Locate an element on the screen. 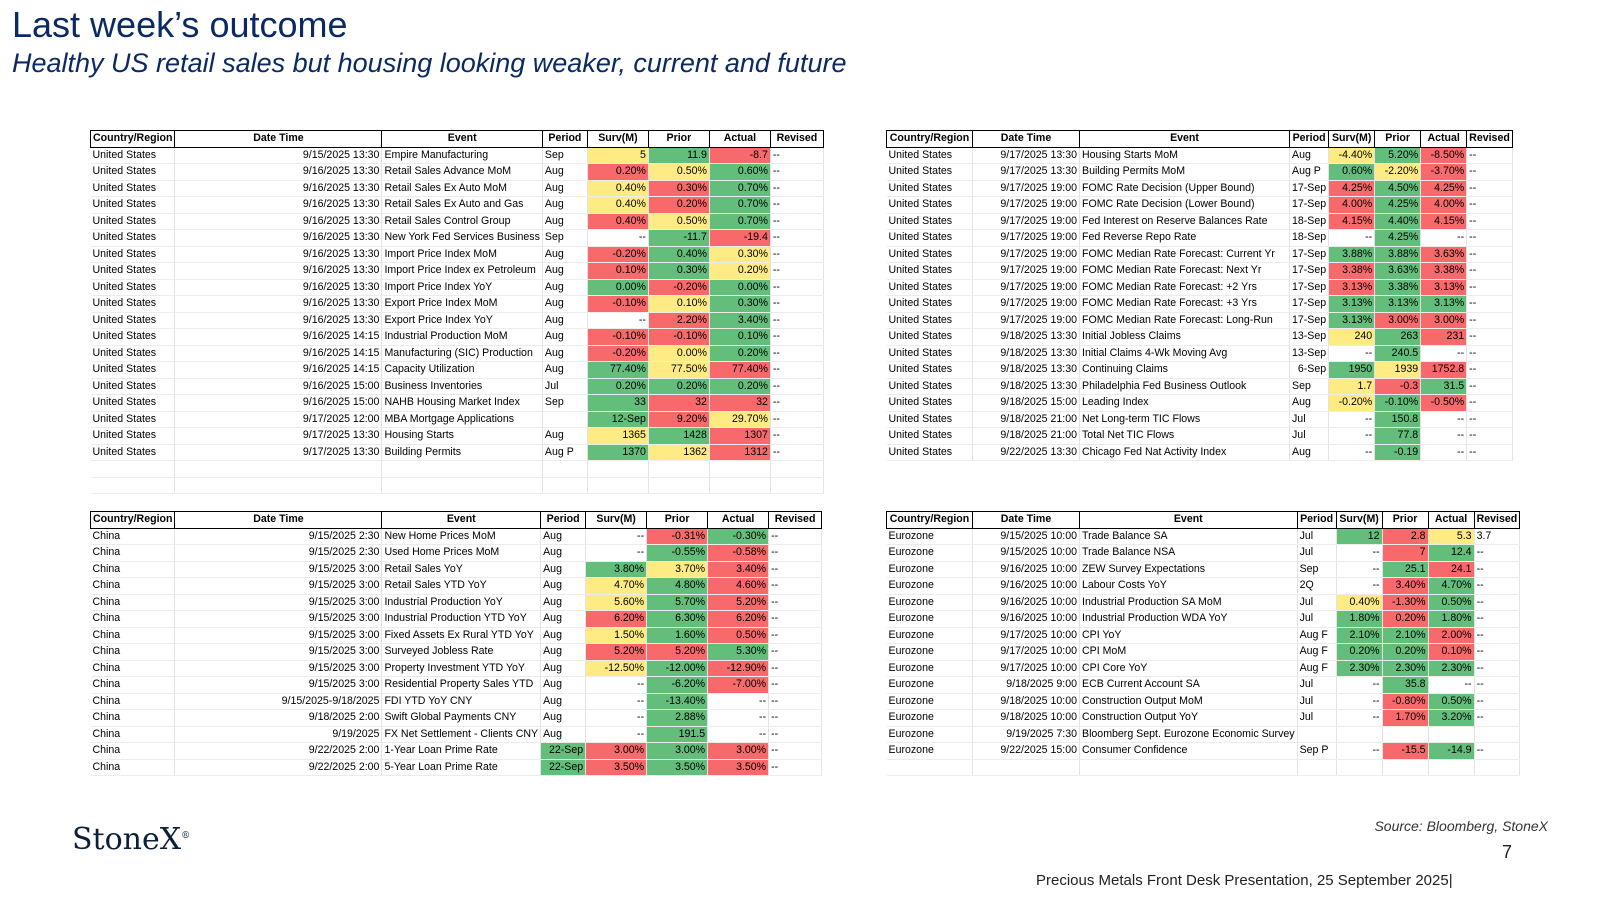  cell-datetime: 9/16/2025 15:00 is located at coordinates (278, 403).